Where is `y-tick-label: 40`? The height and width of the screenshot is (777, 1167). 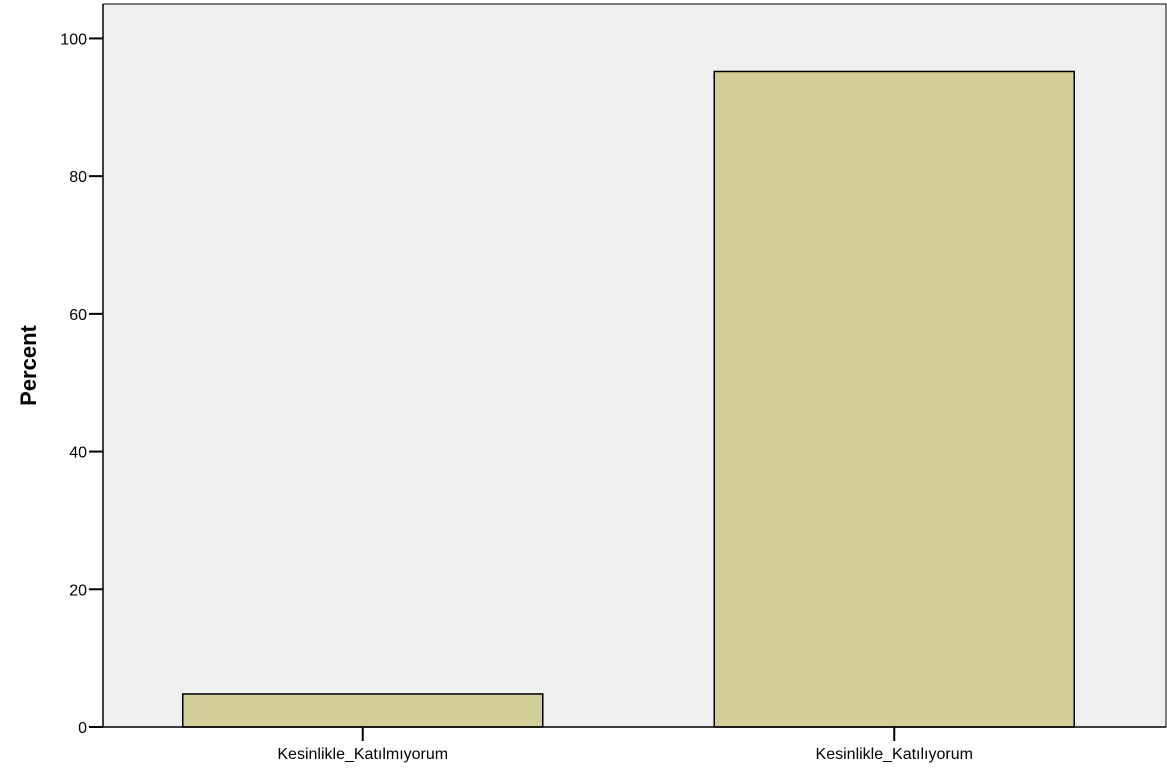 y-tick-label: 40 is located at coordinates (78, 453).